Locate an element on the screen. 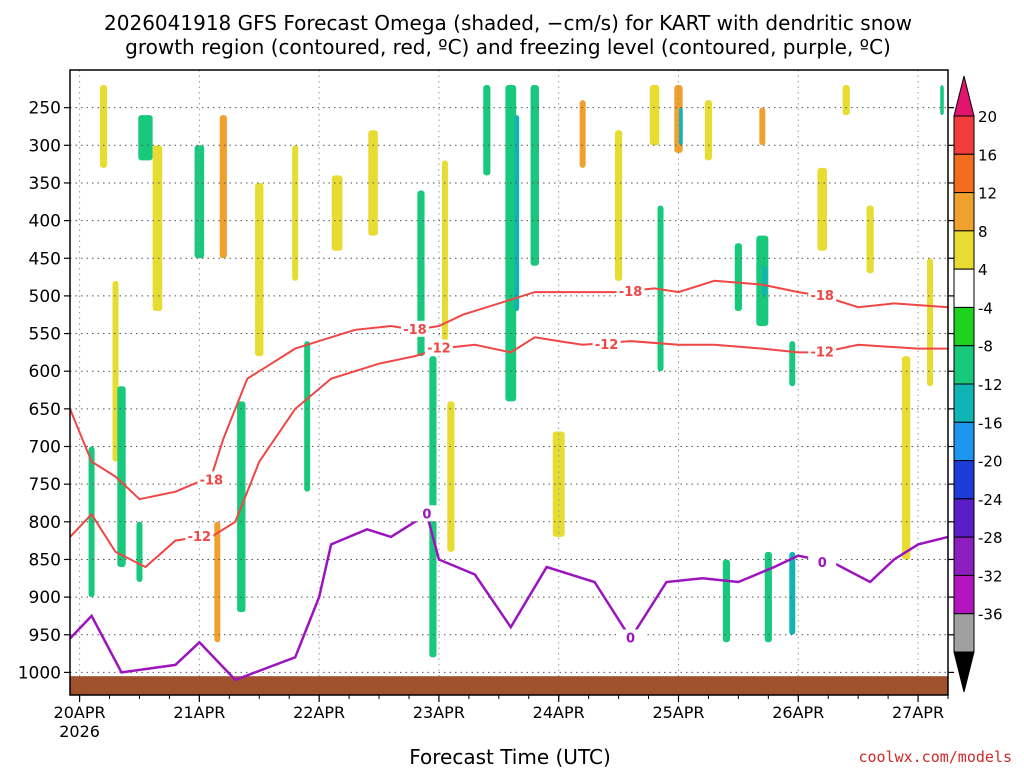 The height and width of the screenshot is (768, 1024). colorbar-tick-label: -36 is located at coordinates (990, 615).